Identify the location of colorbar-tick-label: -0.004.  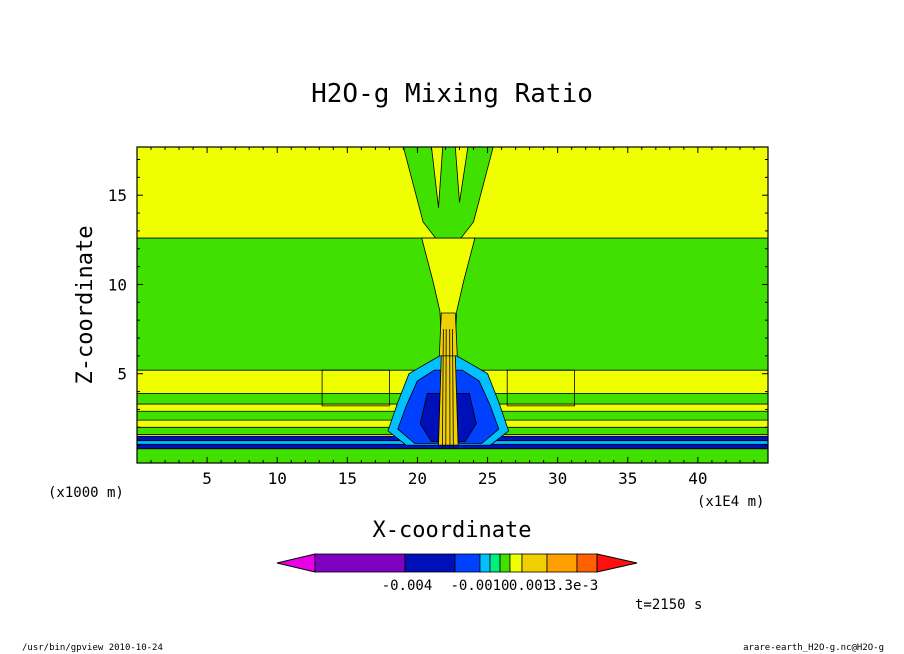
(407, 586).